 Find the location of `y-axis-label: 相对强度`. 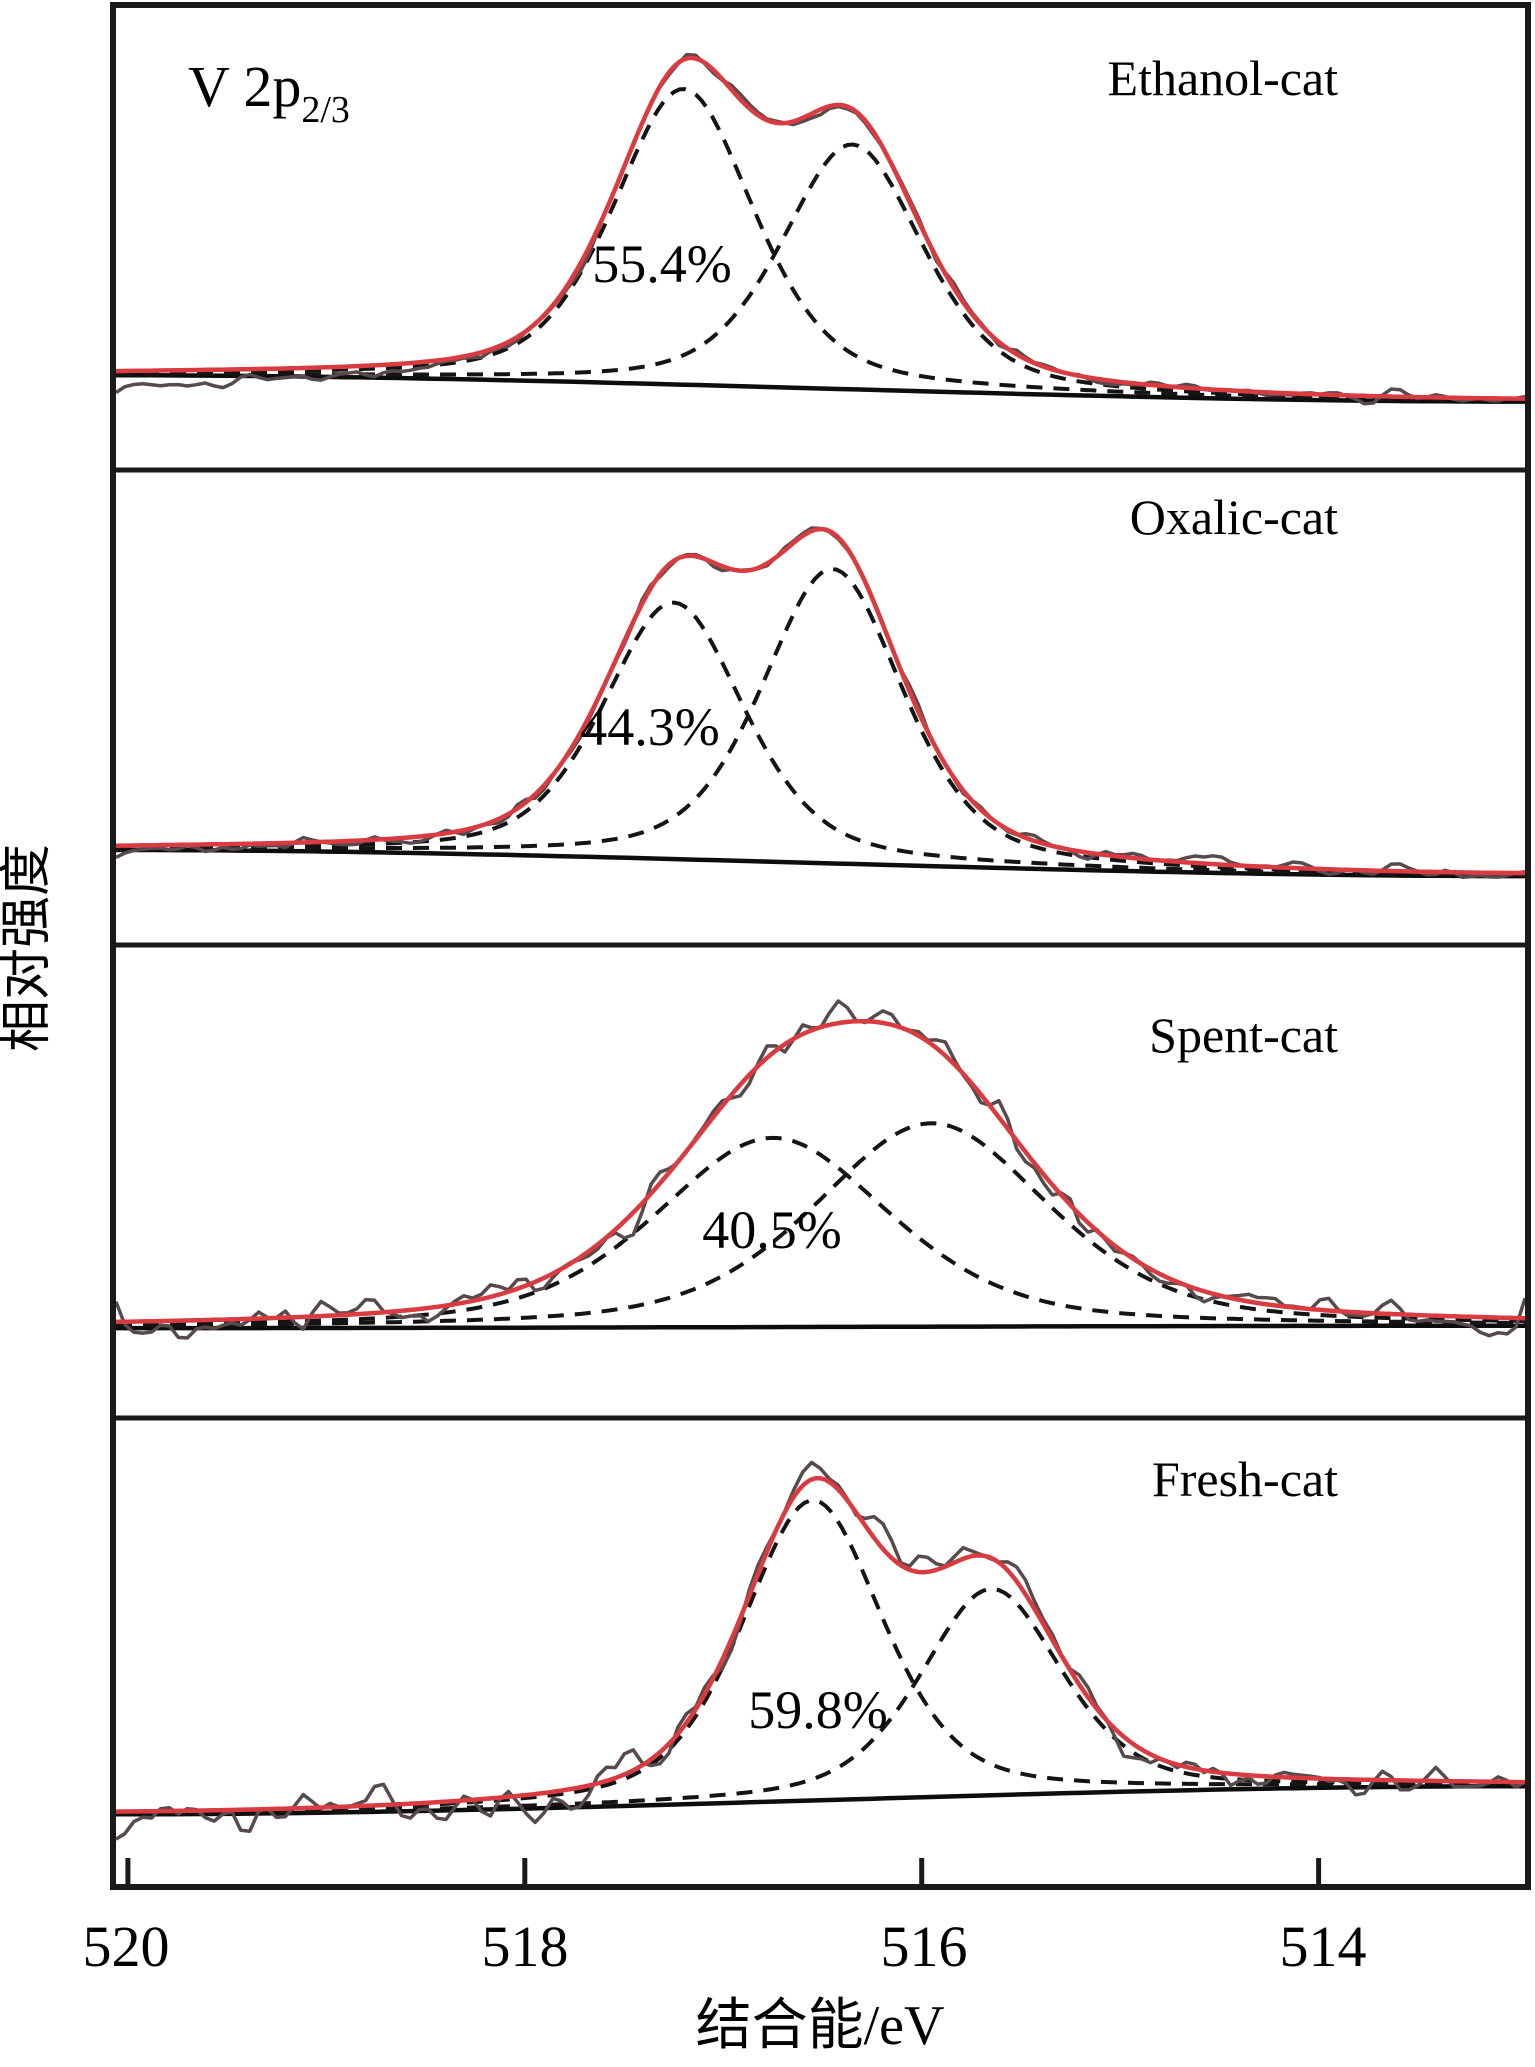

y-axis-label: 相对强度 is located at coordinates (28, 948).